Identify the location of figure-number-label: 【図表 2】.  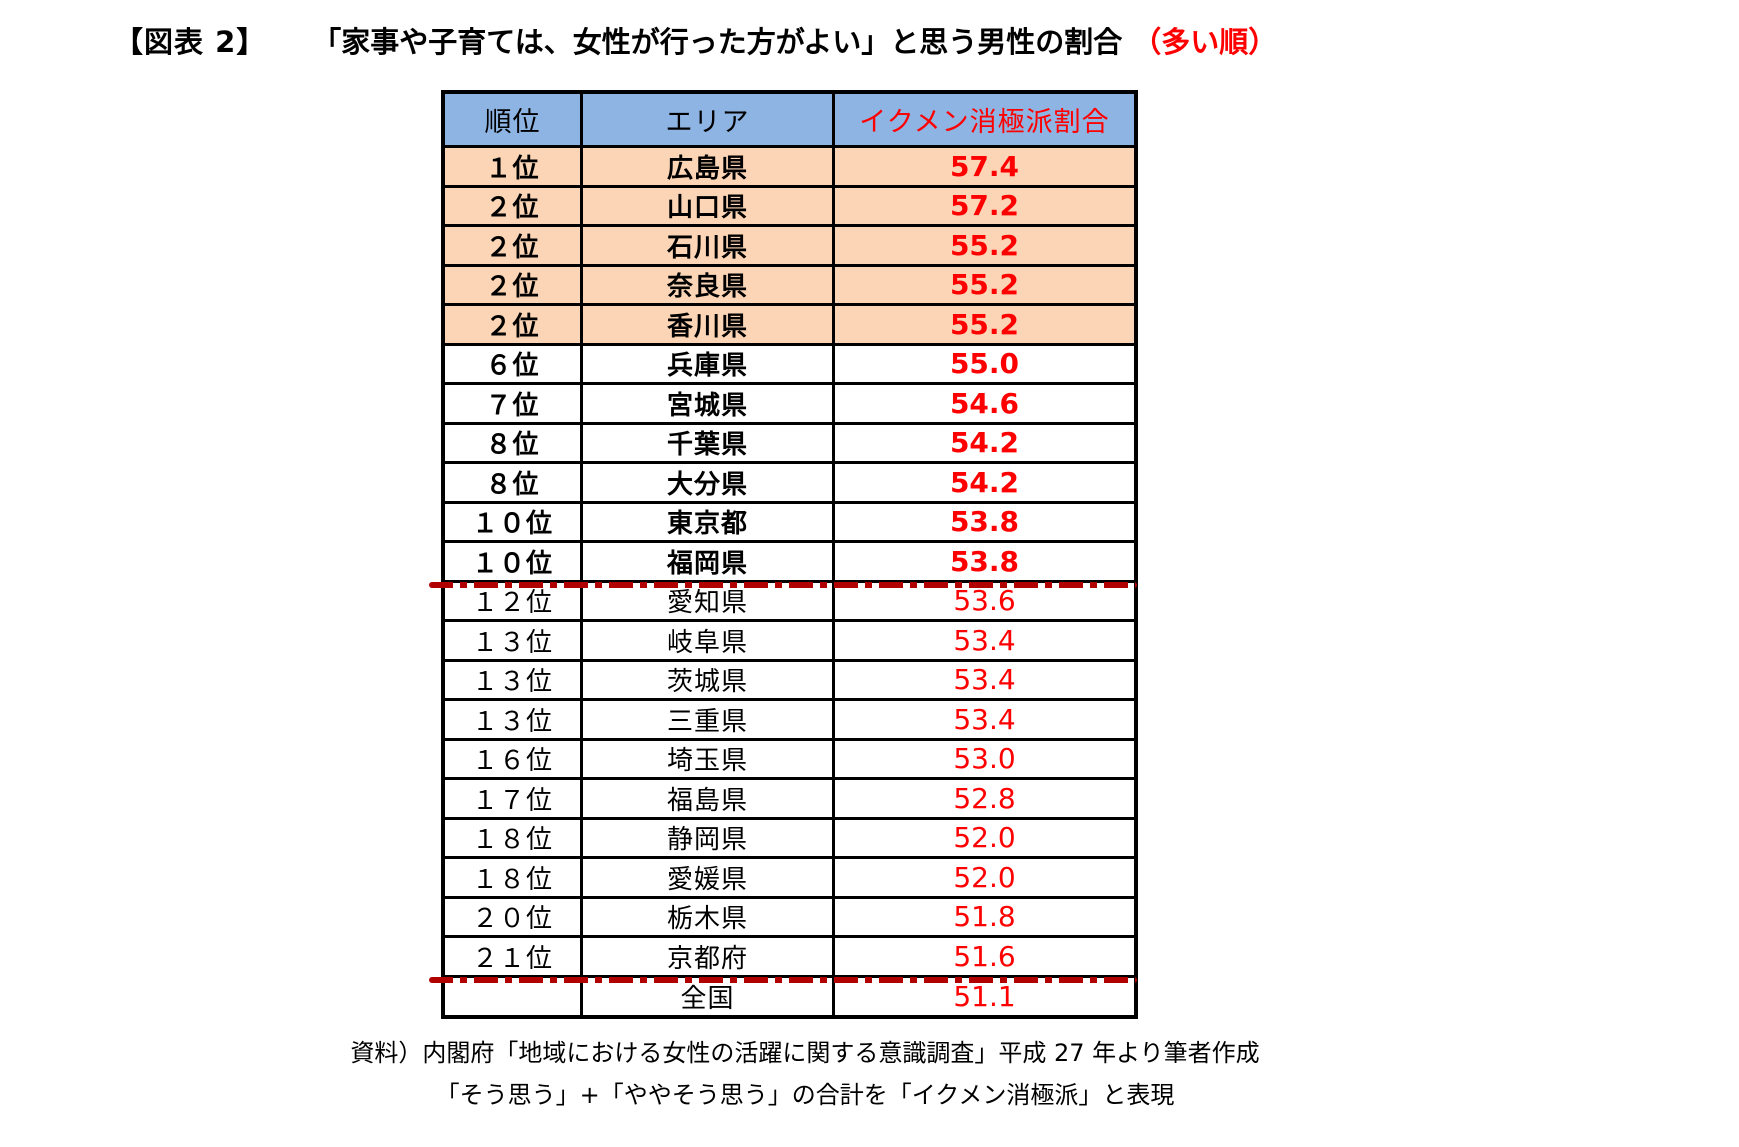
(190, 42).